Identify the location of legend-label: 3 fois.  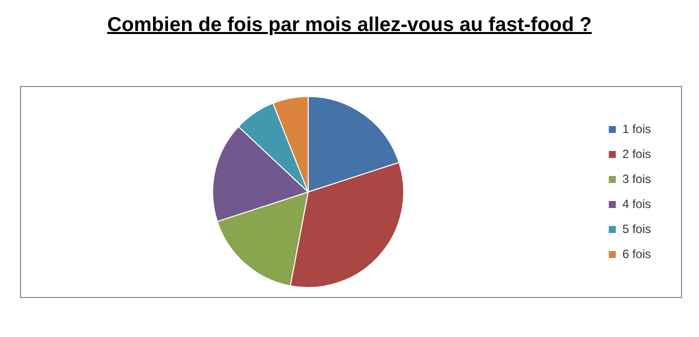
(637, 179).